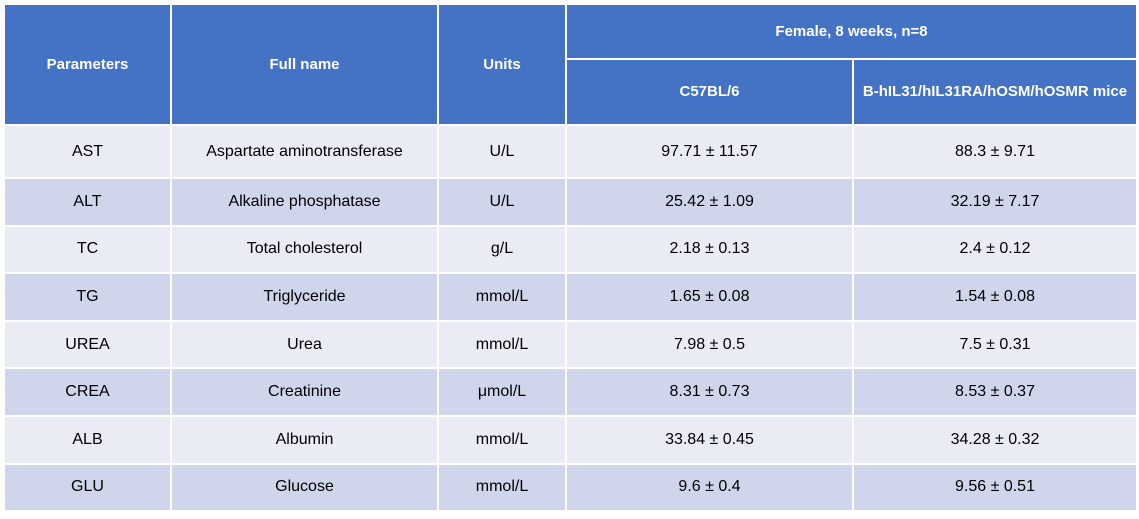 This screenshot has height=519, width=1139. I want to click on table-row: ALB Albumin mmol/L 33.84 ± 0.45 34.28 ± 0.32, so click(570, 439).